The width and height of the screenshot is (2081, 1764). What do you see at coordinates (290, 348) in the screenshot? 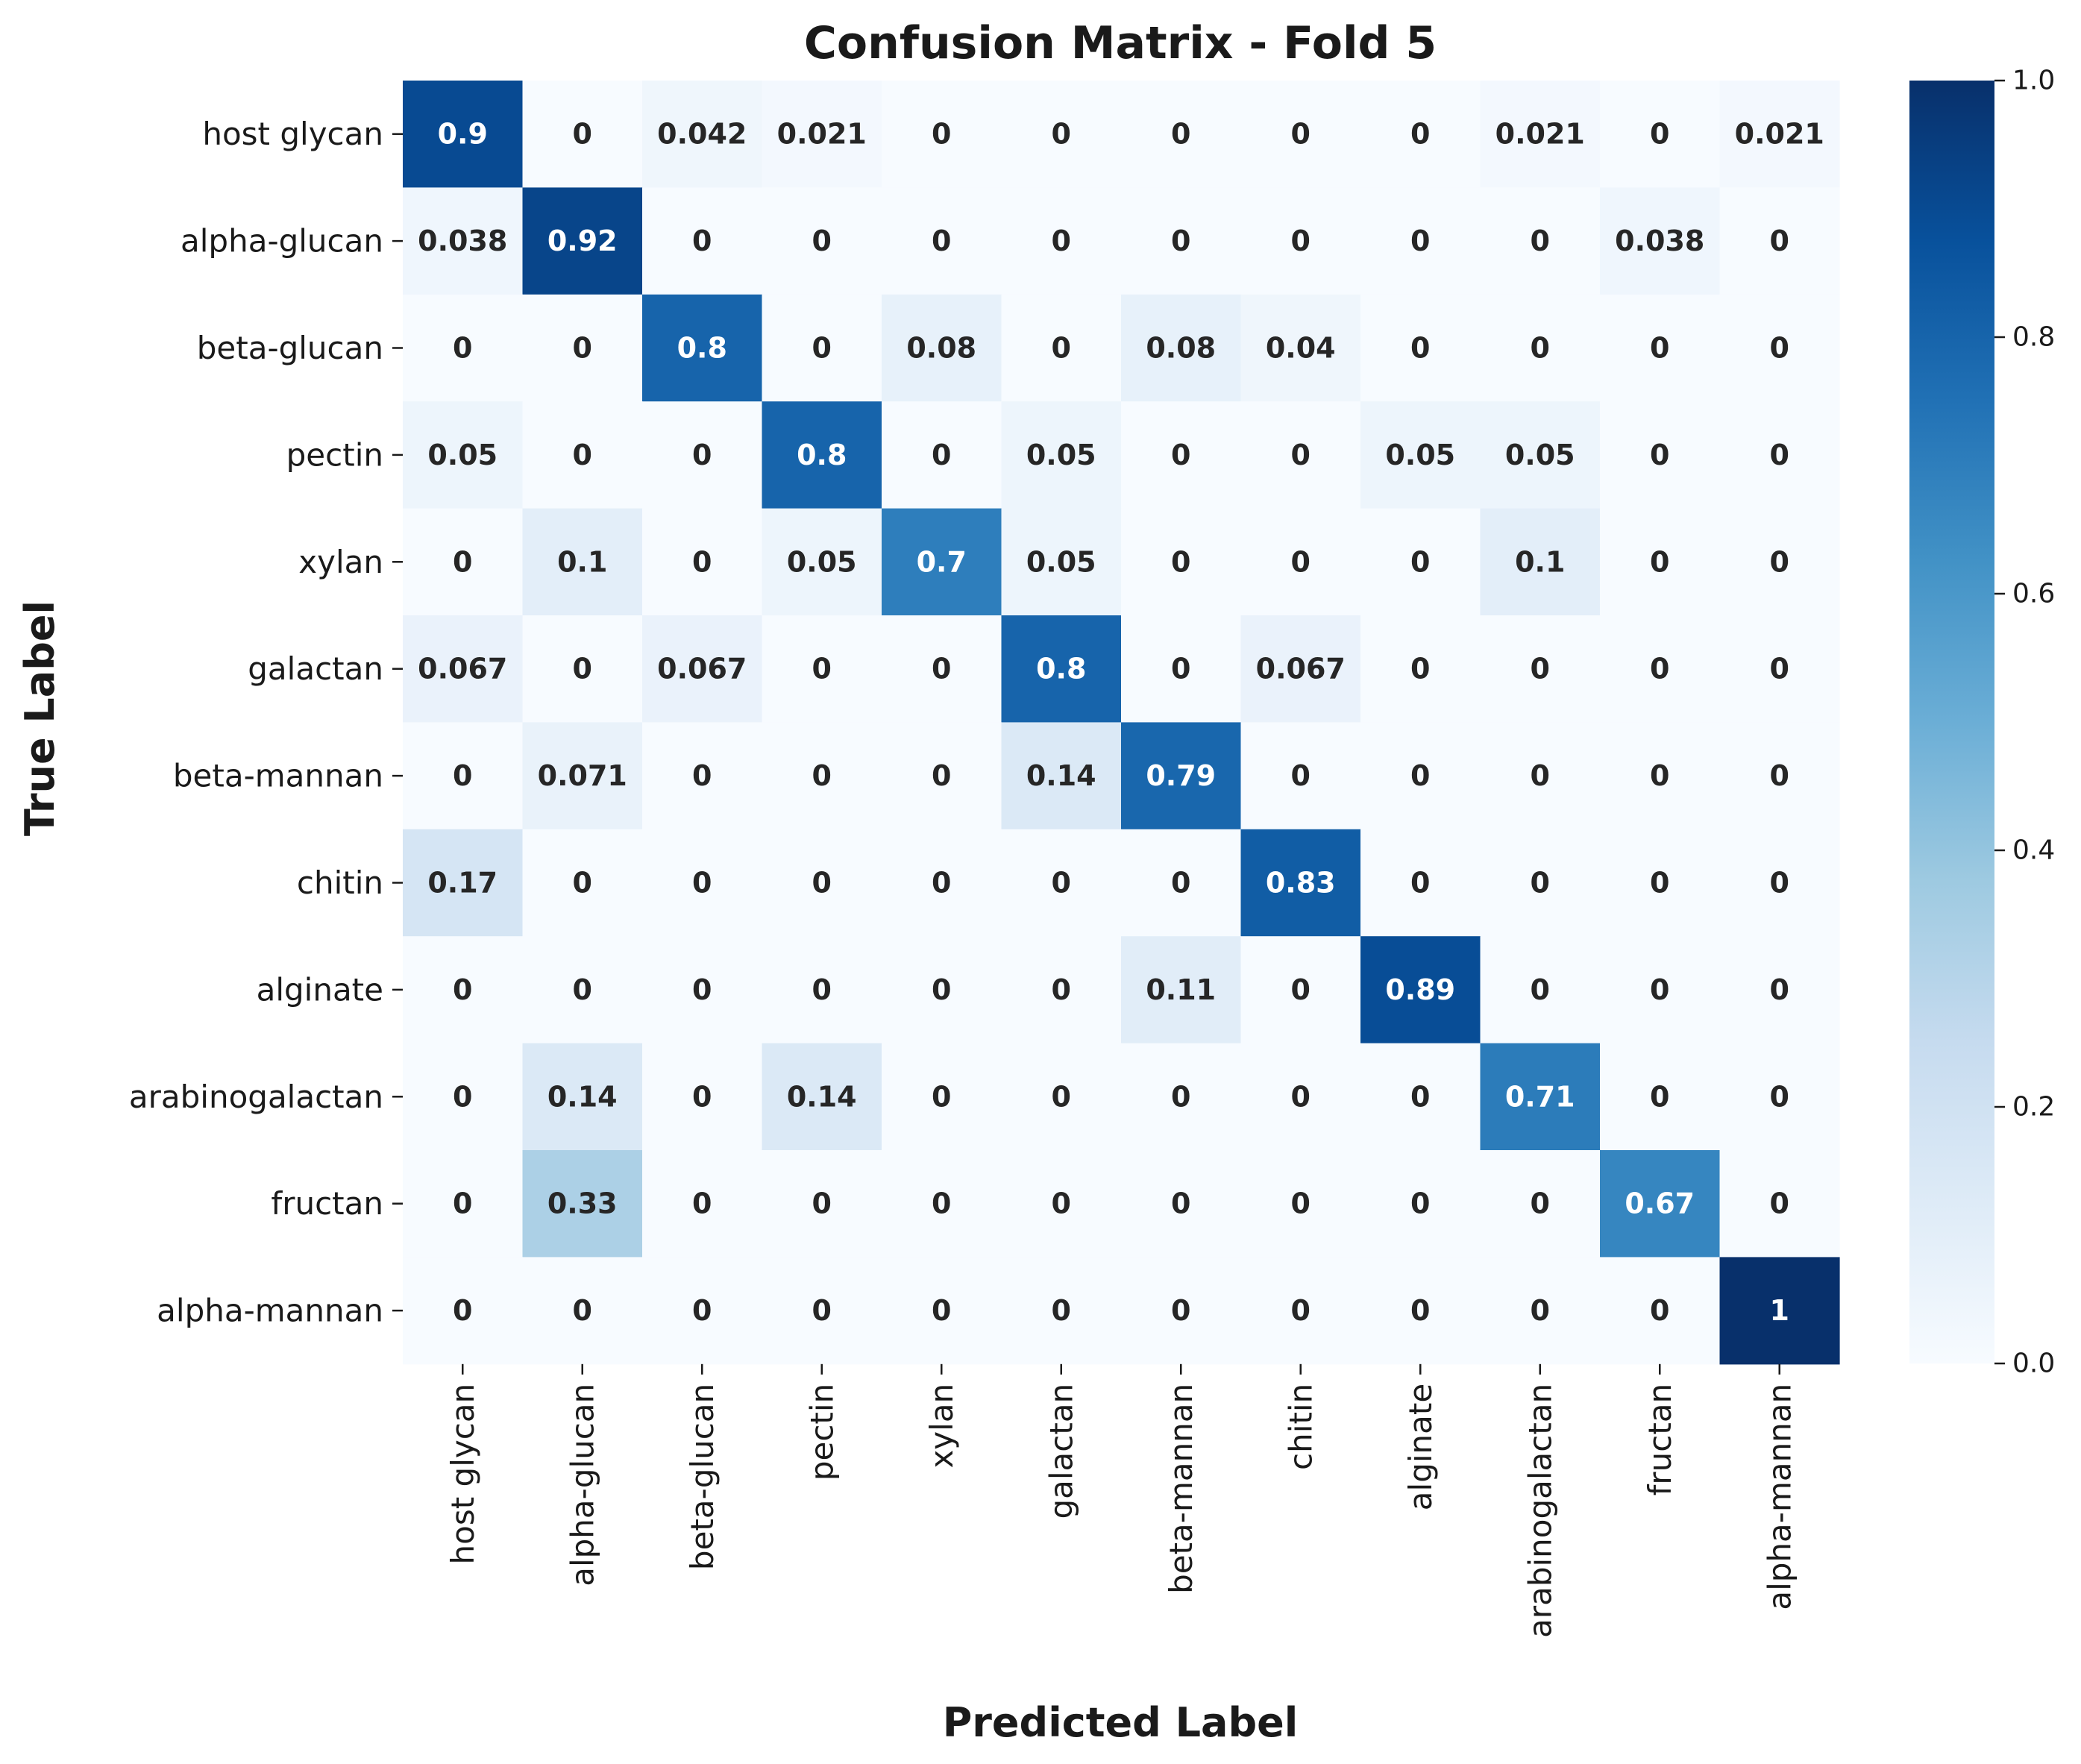
I see `y-tick-label: beta-glucan` at bounding box center [290, 348].